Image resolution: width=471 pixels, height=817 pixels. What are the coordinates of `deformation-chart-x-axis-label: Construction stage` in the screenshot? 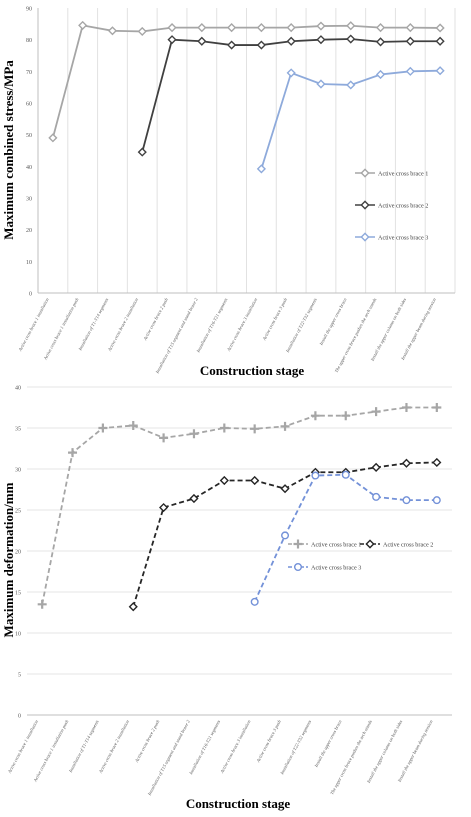 It's located at (238, 803).